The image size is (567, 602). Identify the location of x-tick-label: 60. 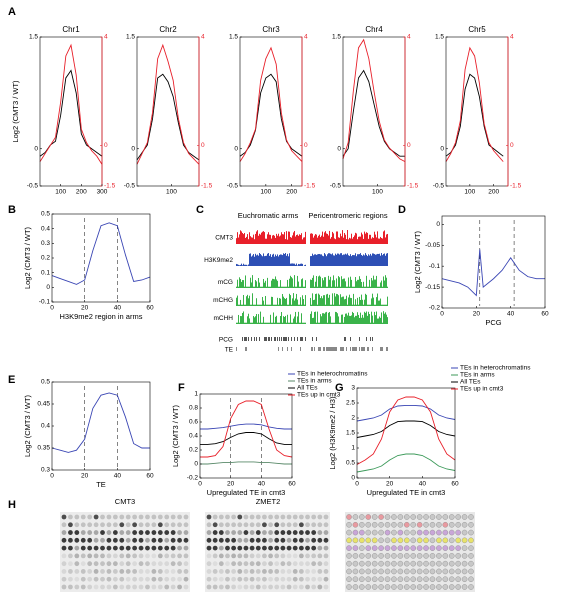
(150, 308).